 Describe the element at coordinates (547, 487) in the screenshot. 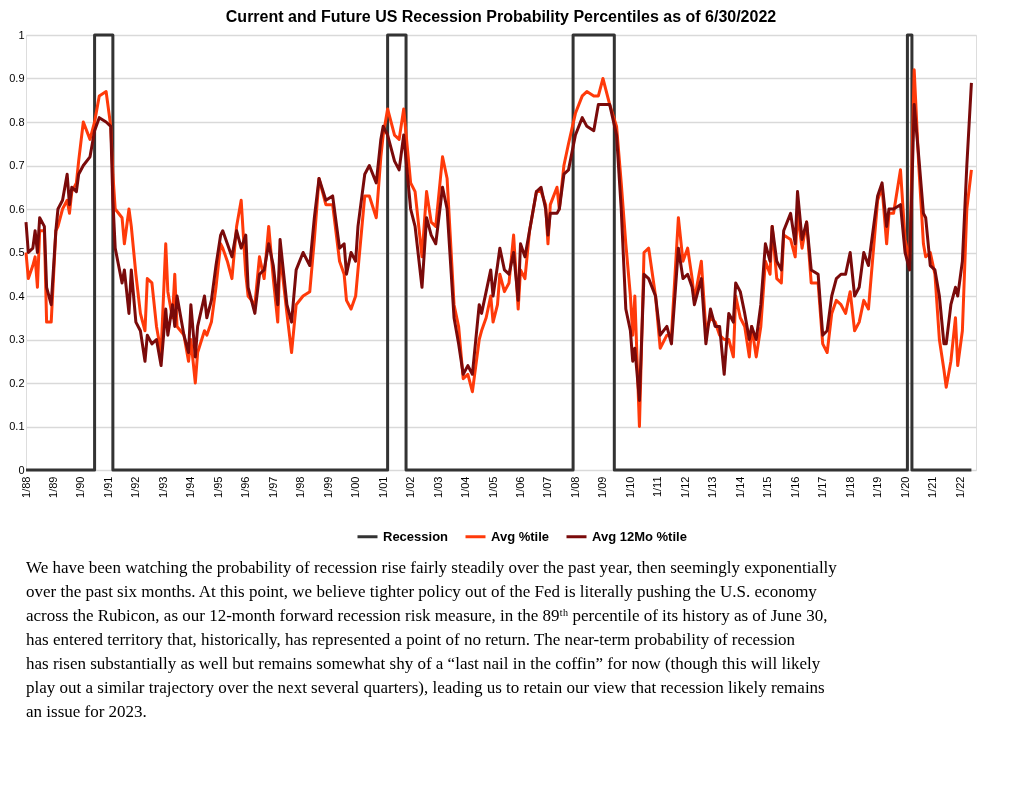

I see `x-tick-label: 1/07` at that location.